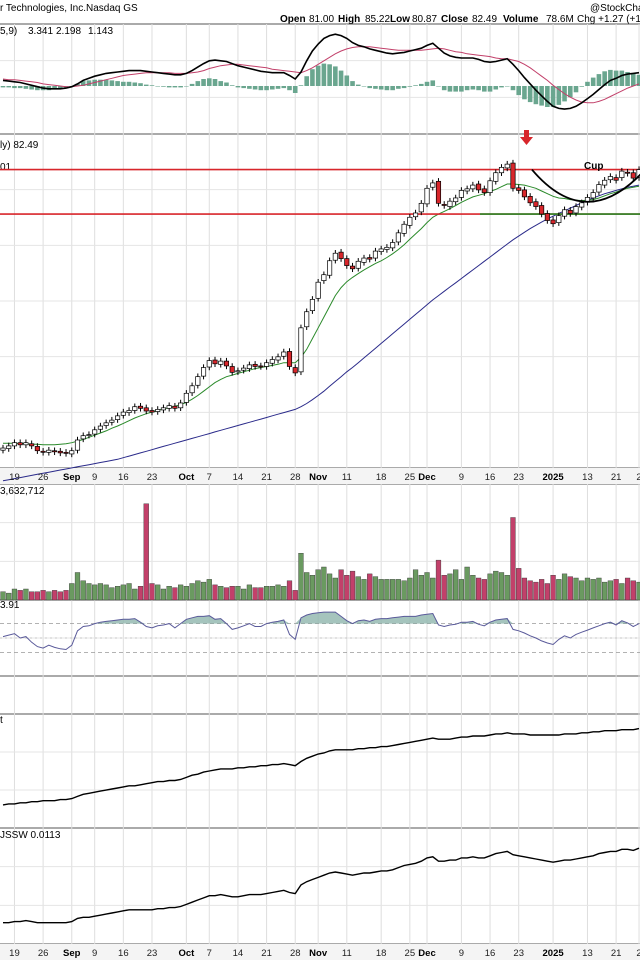 The image size is (640, 960). What do you see at coordinates (22, 491) in the screenshot?
I see `volume-panel-label: 3,632,712` at bounding box center [22, 491].